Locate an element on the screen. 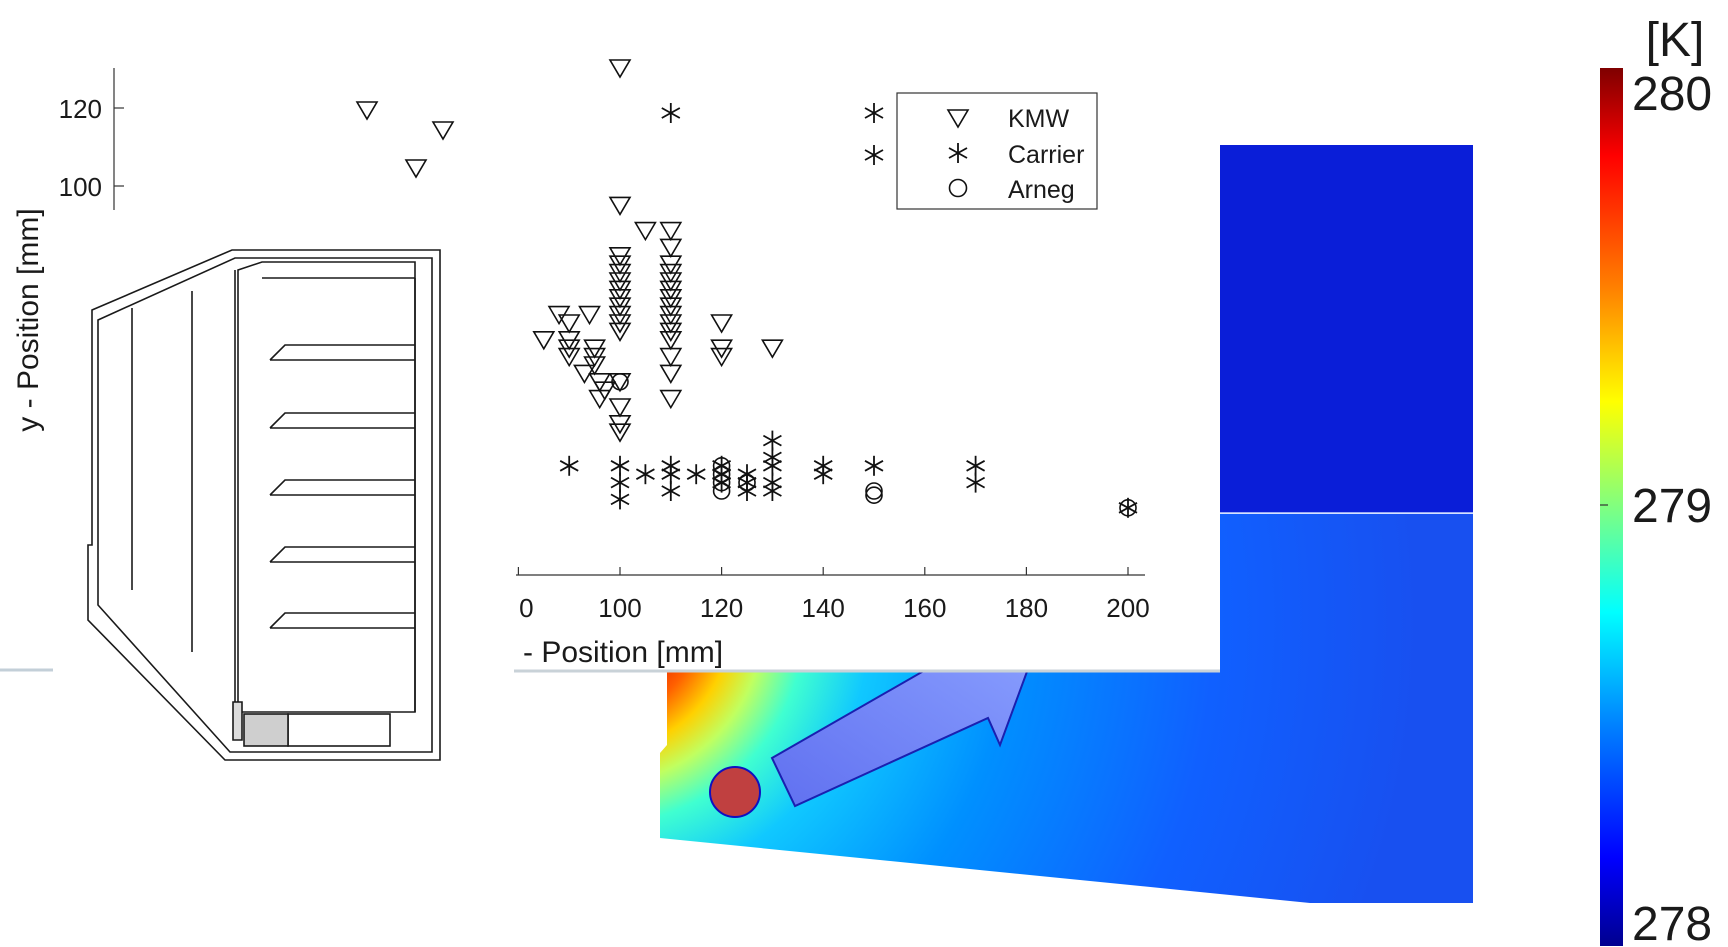 This screenshot has width=1728, height=947. colorbar-mid-label: 279 is located at coordinates (1672, 506).